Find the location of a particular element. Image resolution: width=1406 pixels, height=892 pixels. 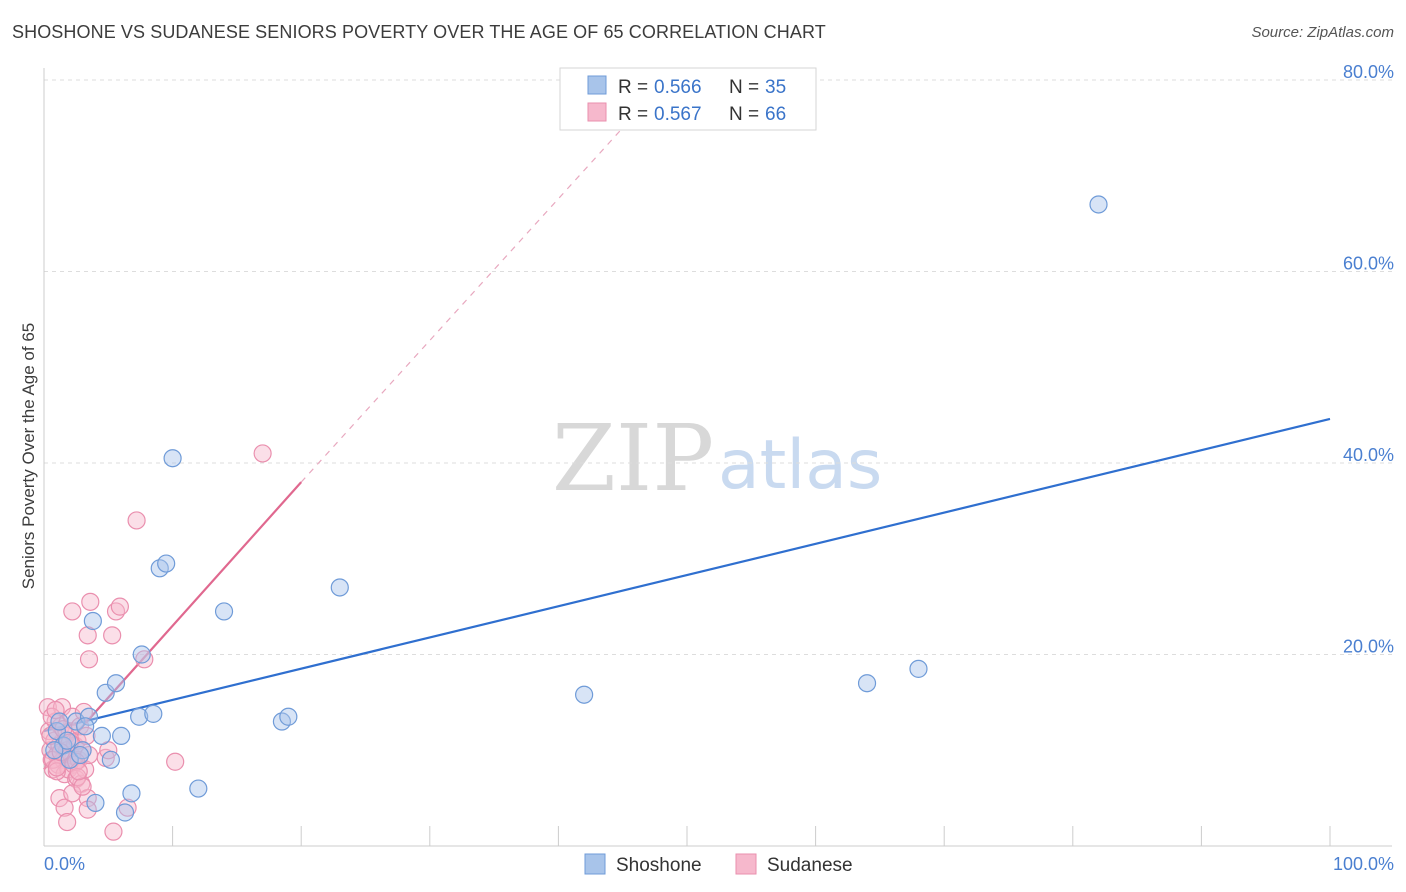

legend-swatch-shoshone is located at coordinates (597, 85).